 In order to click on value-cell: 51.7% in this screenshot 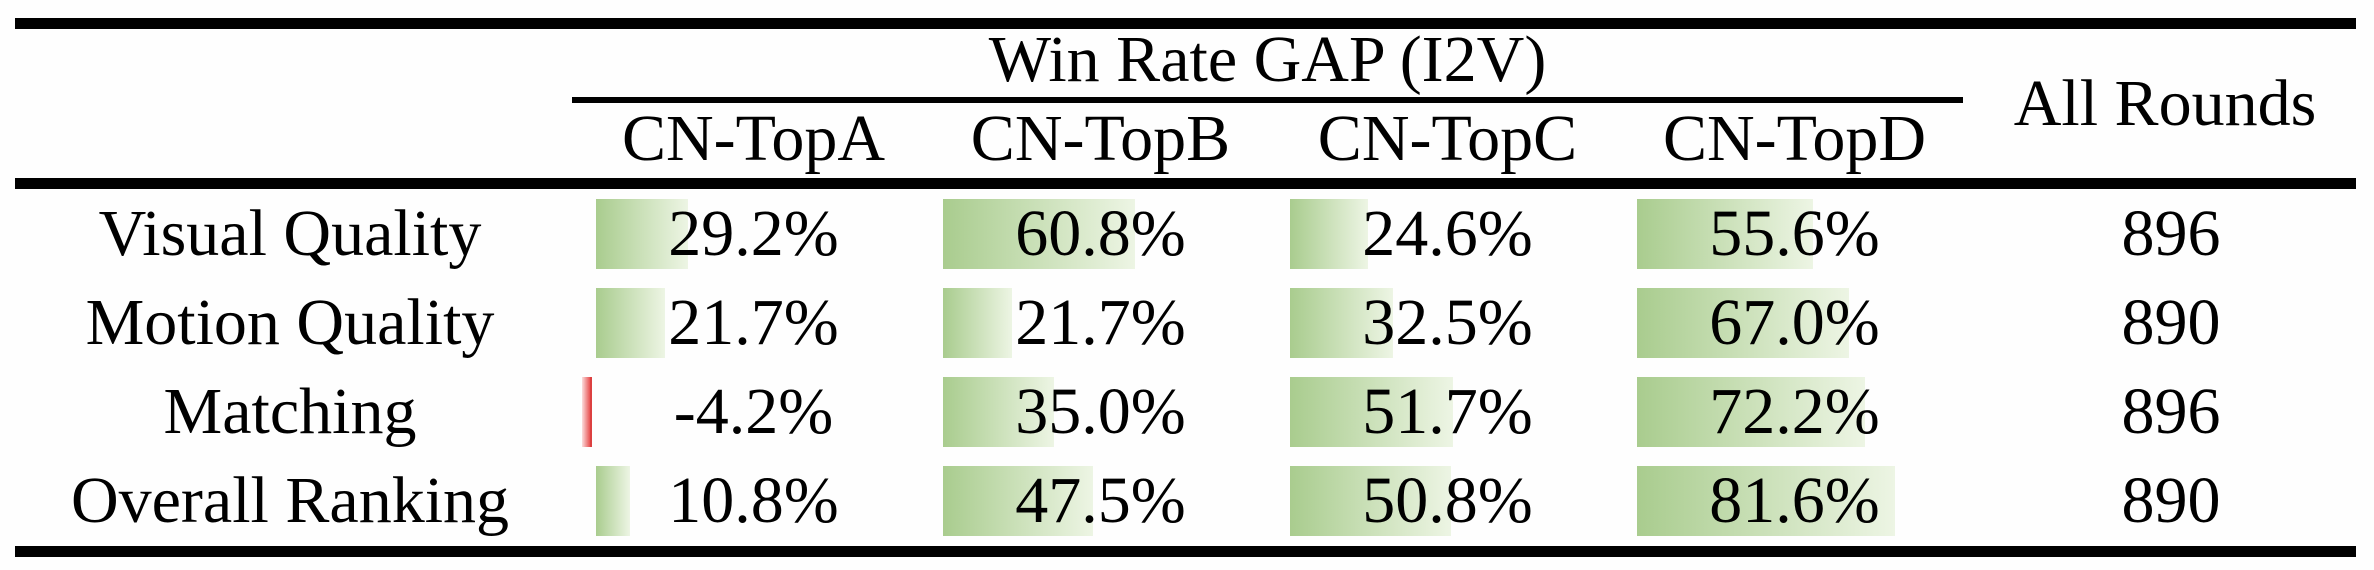, I will do `click(1447, 412)`.